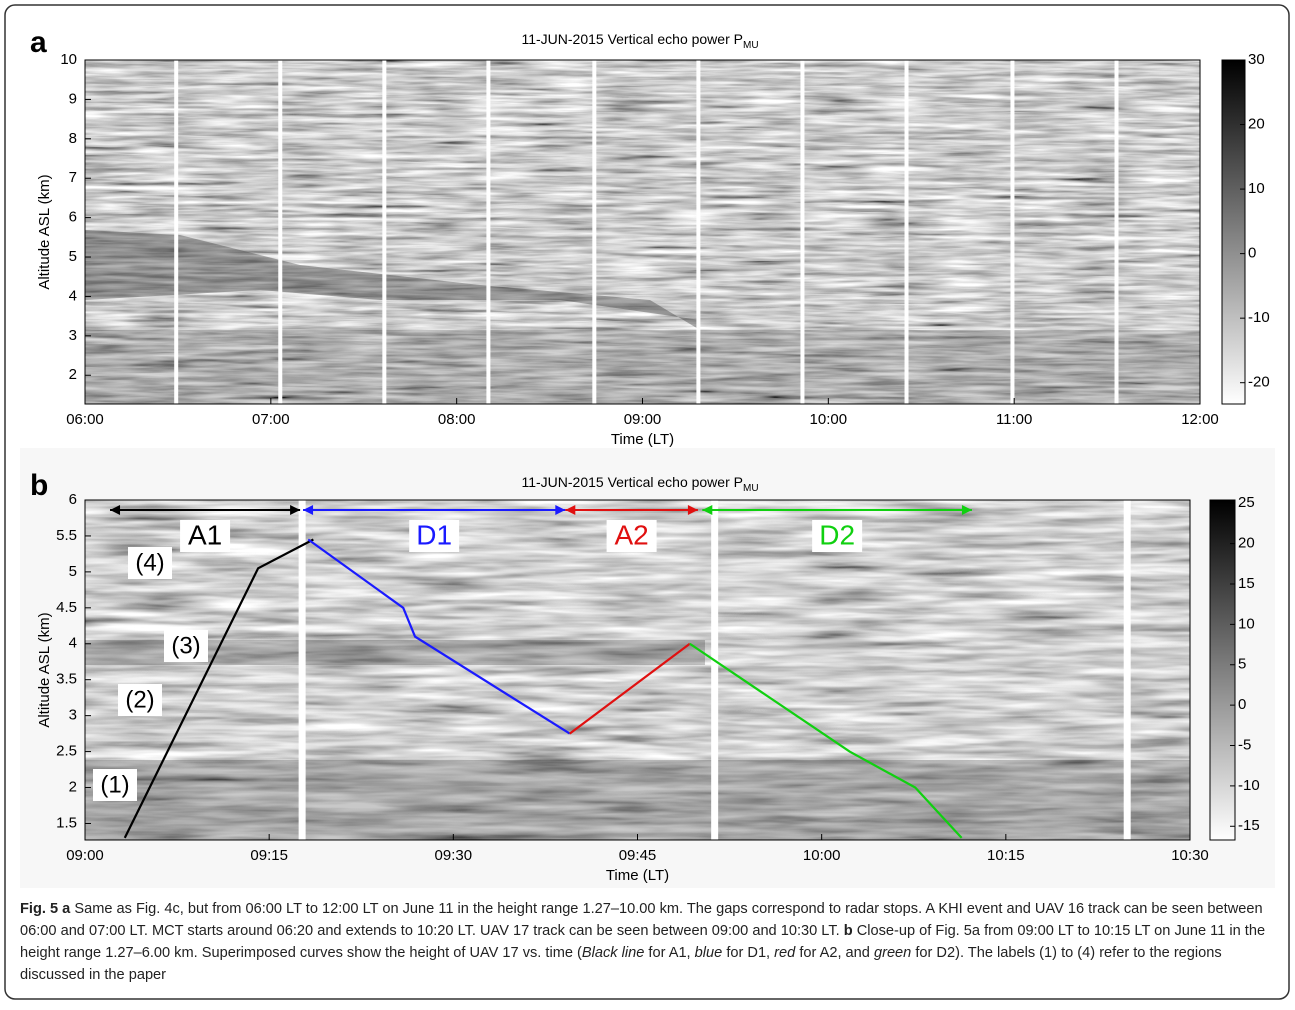 The width and height of the screenshot is (1295, 1010). I want to click on y-tick-label: 4.5, so click(66, 607).